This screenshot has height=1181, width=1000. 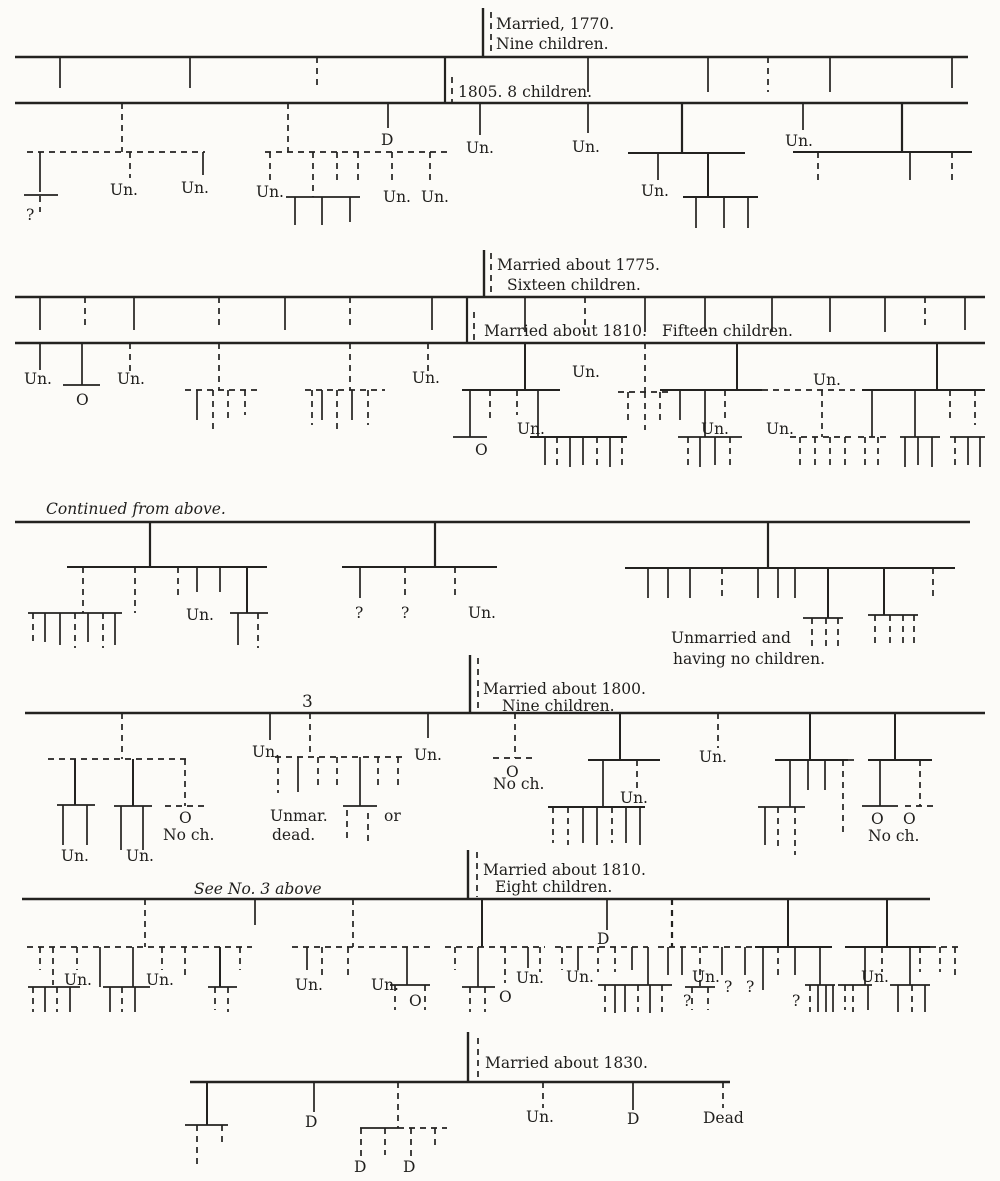 I want to click on diagram-label: Fifteen children., so click(x=727, y=331).